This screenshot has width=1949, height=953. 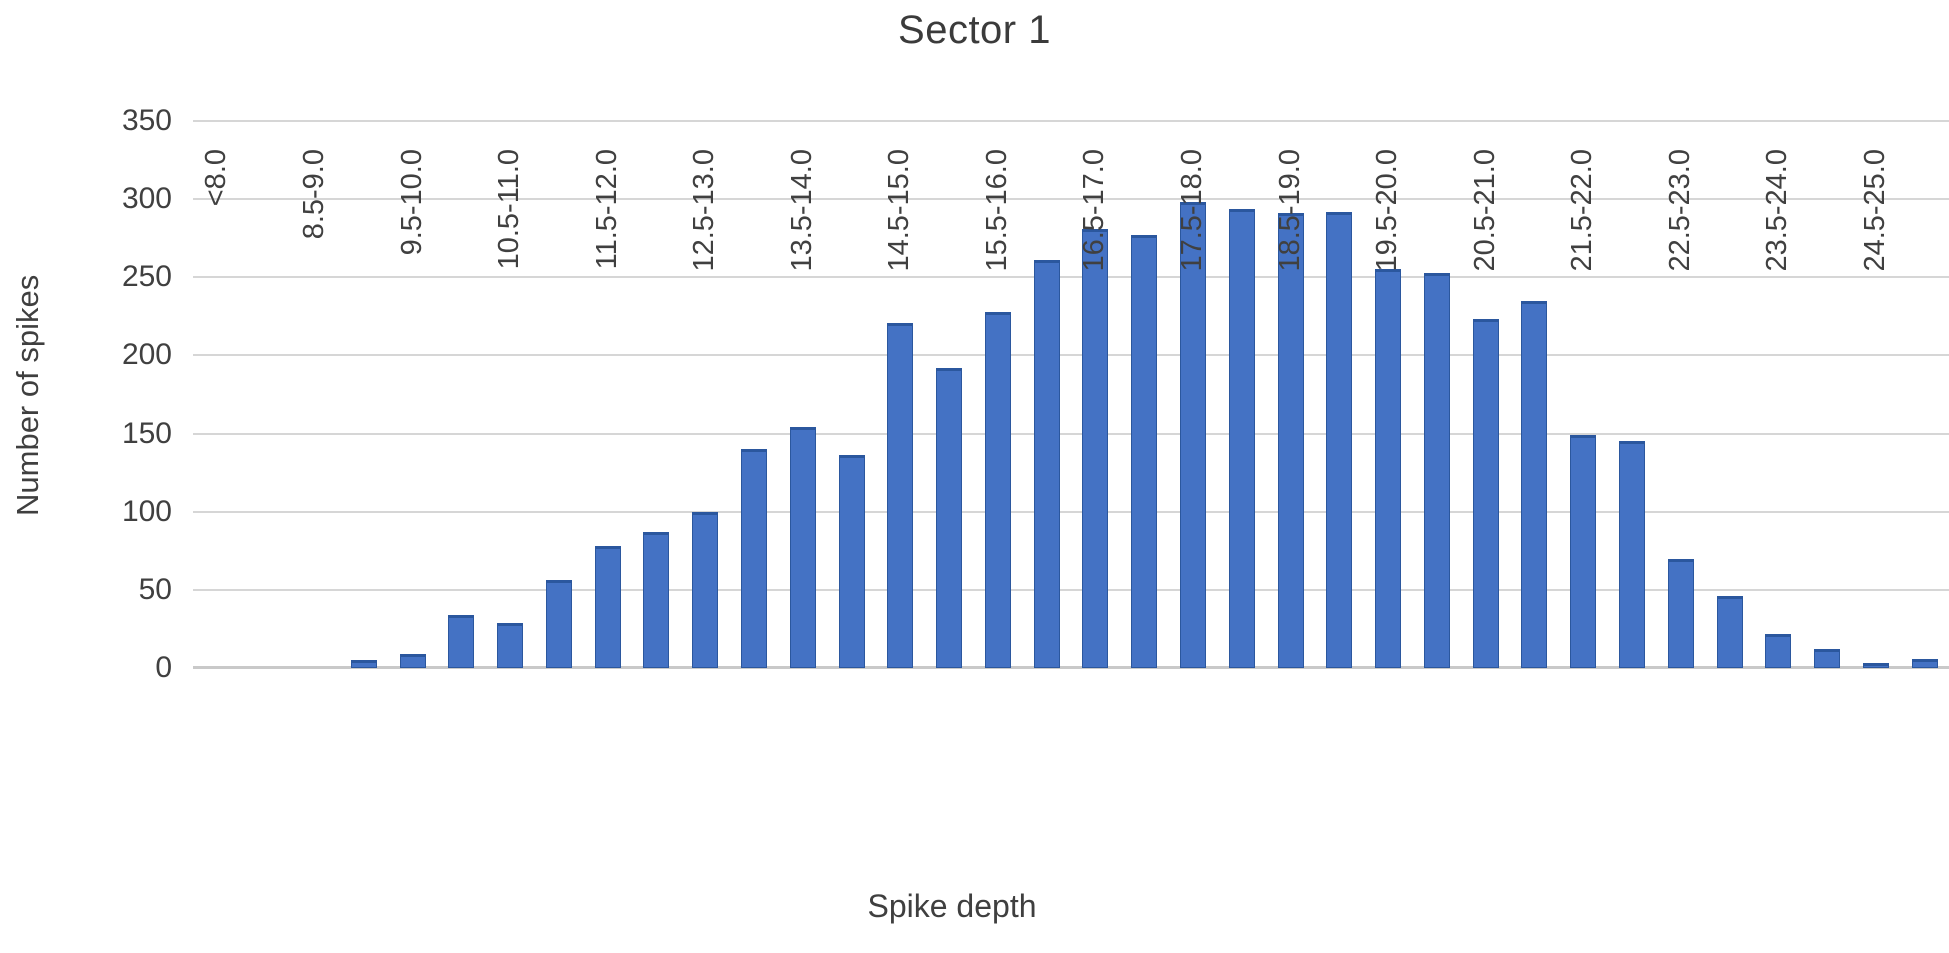 I want to click on category-slot: 14.5-15.0, so click(x=900, y=394).